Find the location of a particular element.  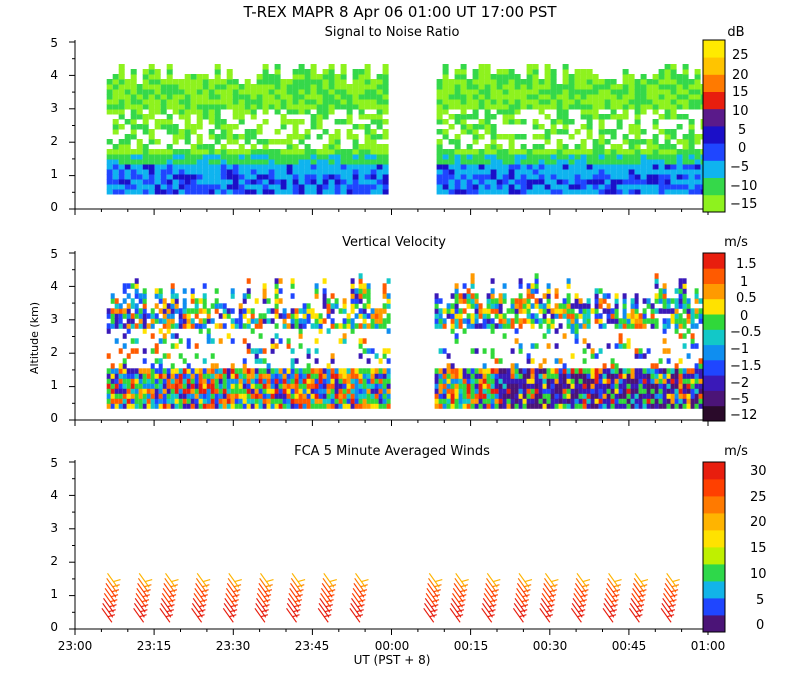

x-tick-label: 23:30 is located at coordinates (233, 646).